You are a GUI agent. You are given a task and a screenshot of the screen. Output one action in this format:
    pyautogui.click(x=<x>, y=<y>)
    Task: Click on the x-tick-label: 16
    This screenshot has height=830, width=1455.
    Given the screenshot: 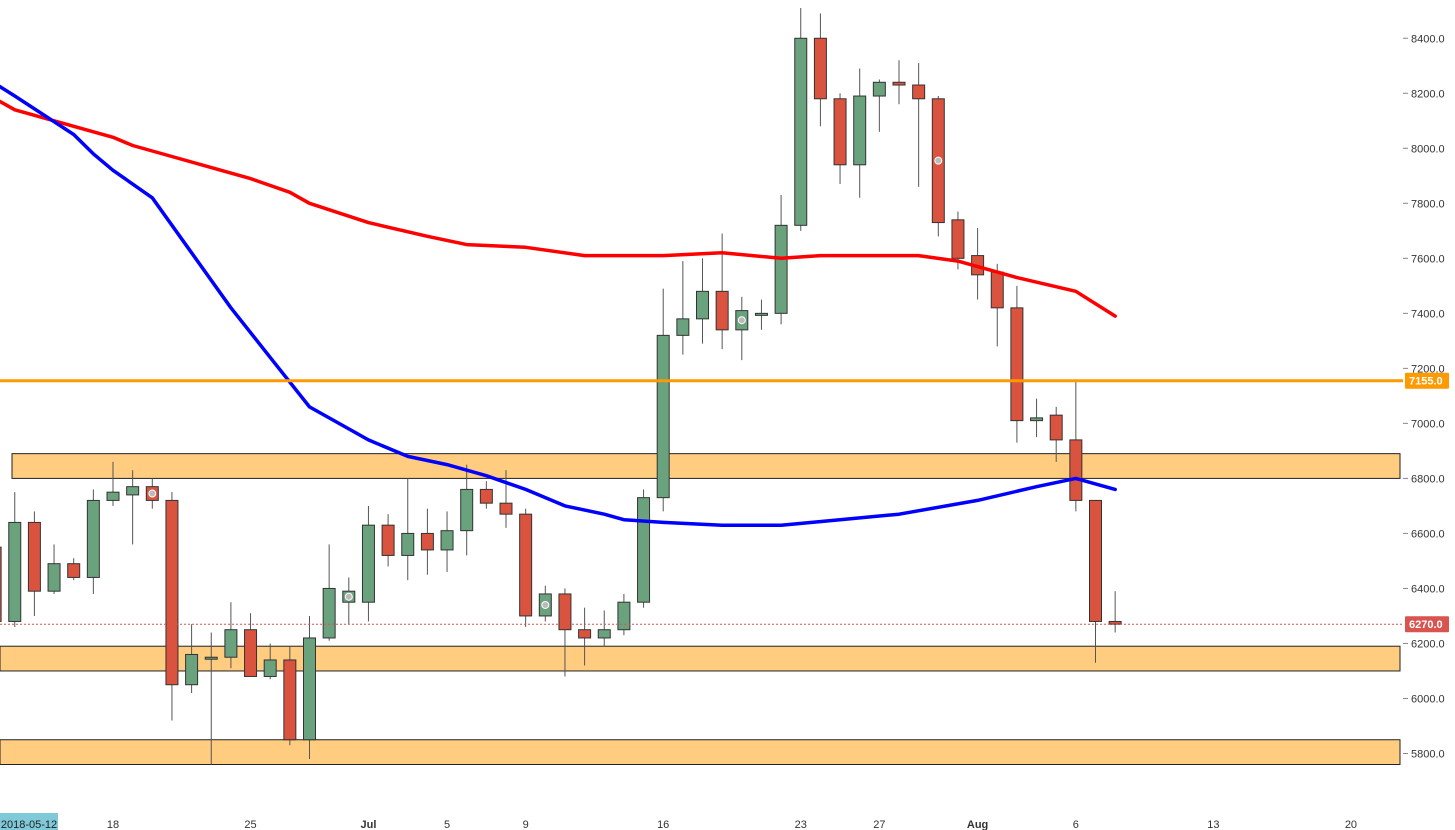 What is the action you would take?
    pyautogui.click(x=663, y=824)
    